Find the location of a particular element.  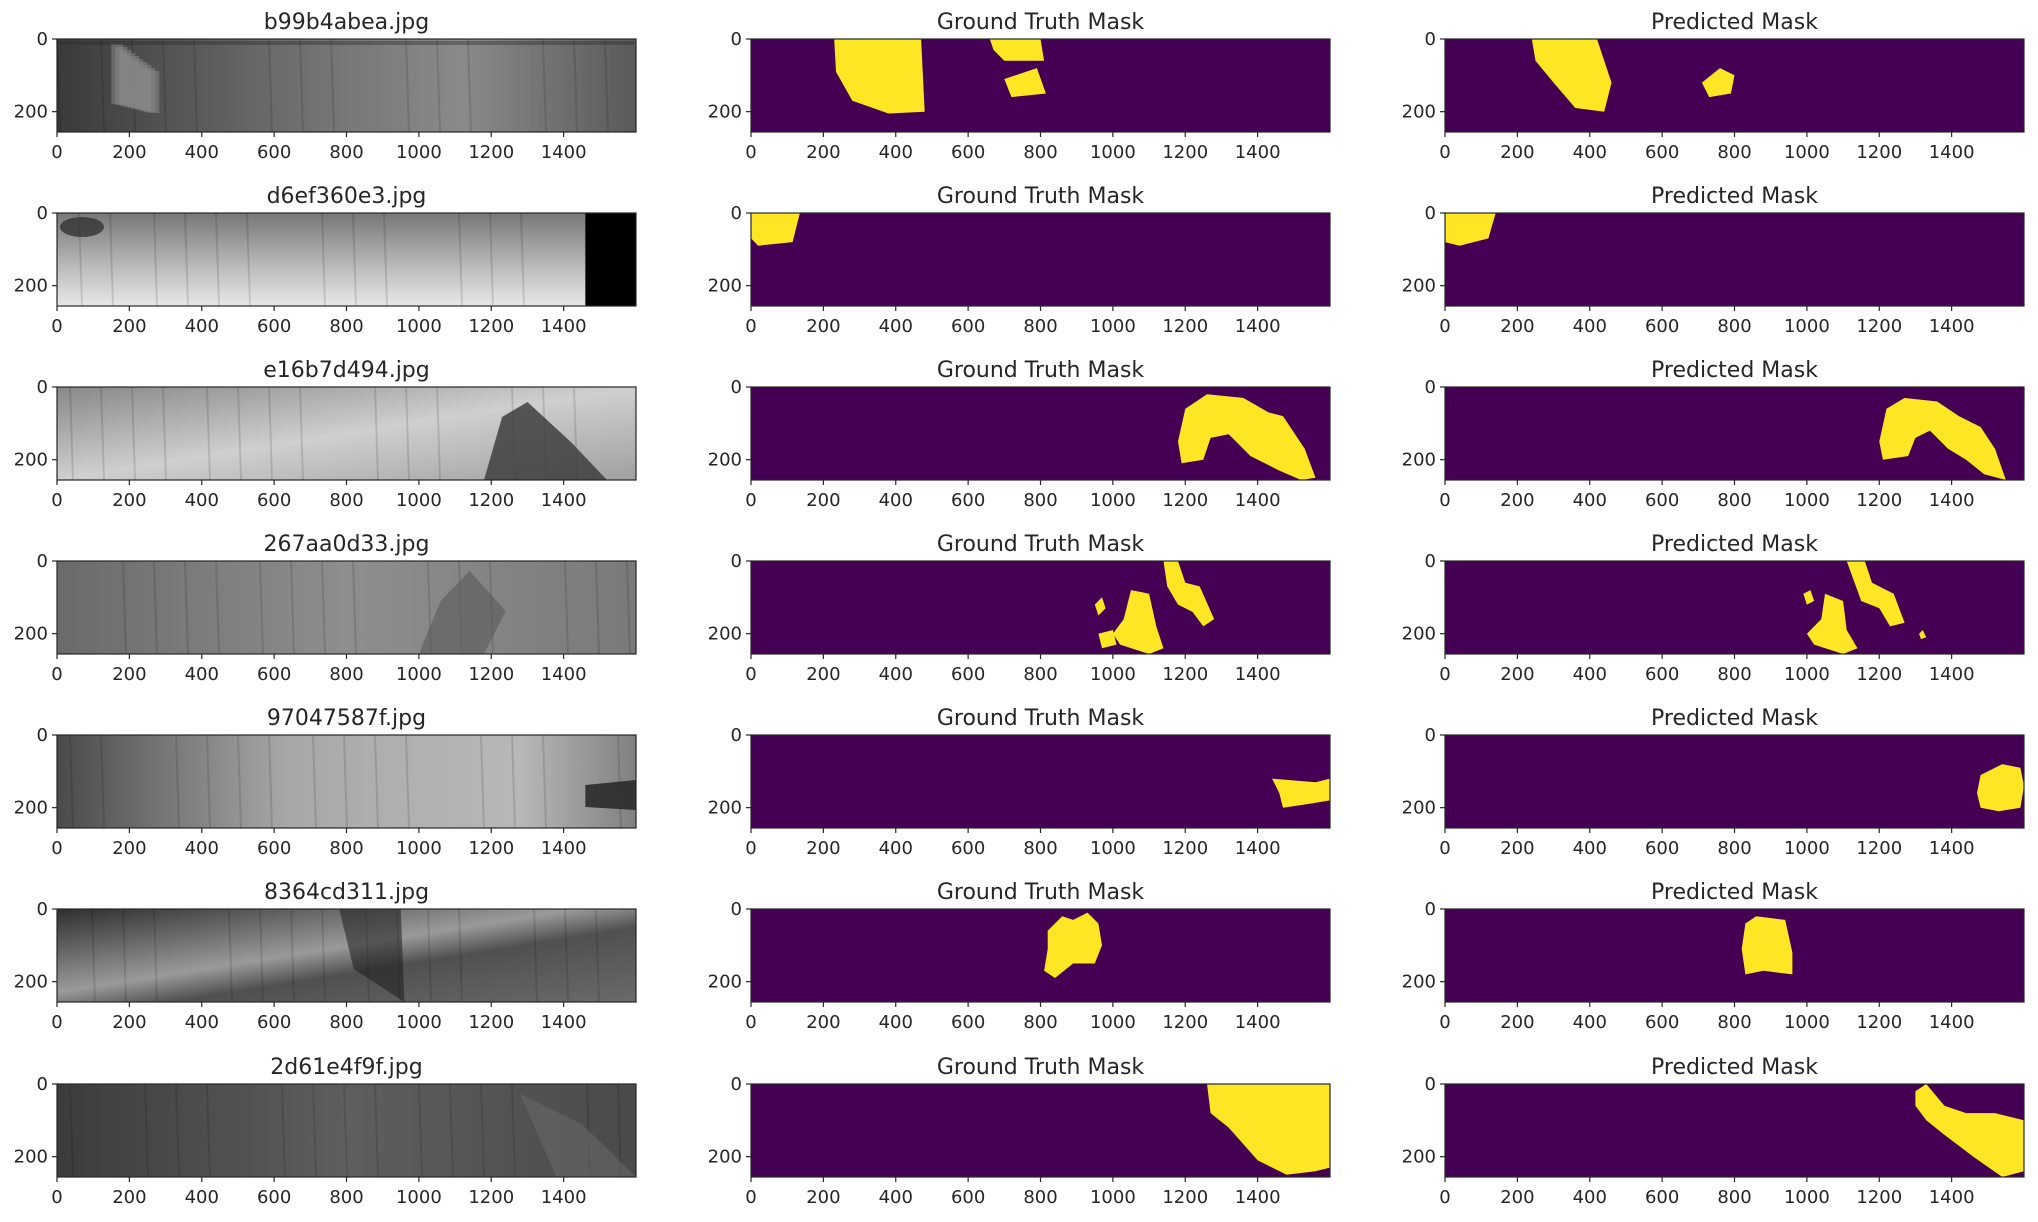

image-title: e16b7d494.jpg is located at coordinates (346, 370).